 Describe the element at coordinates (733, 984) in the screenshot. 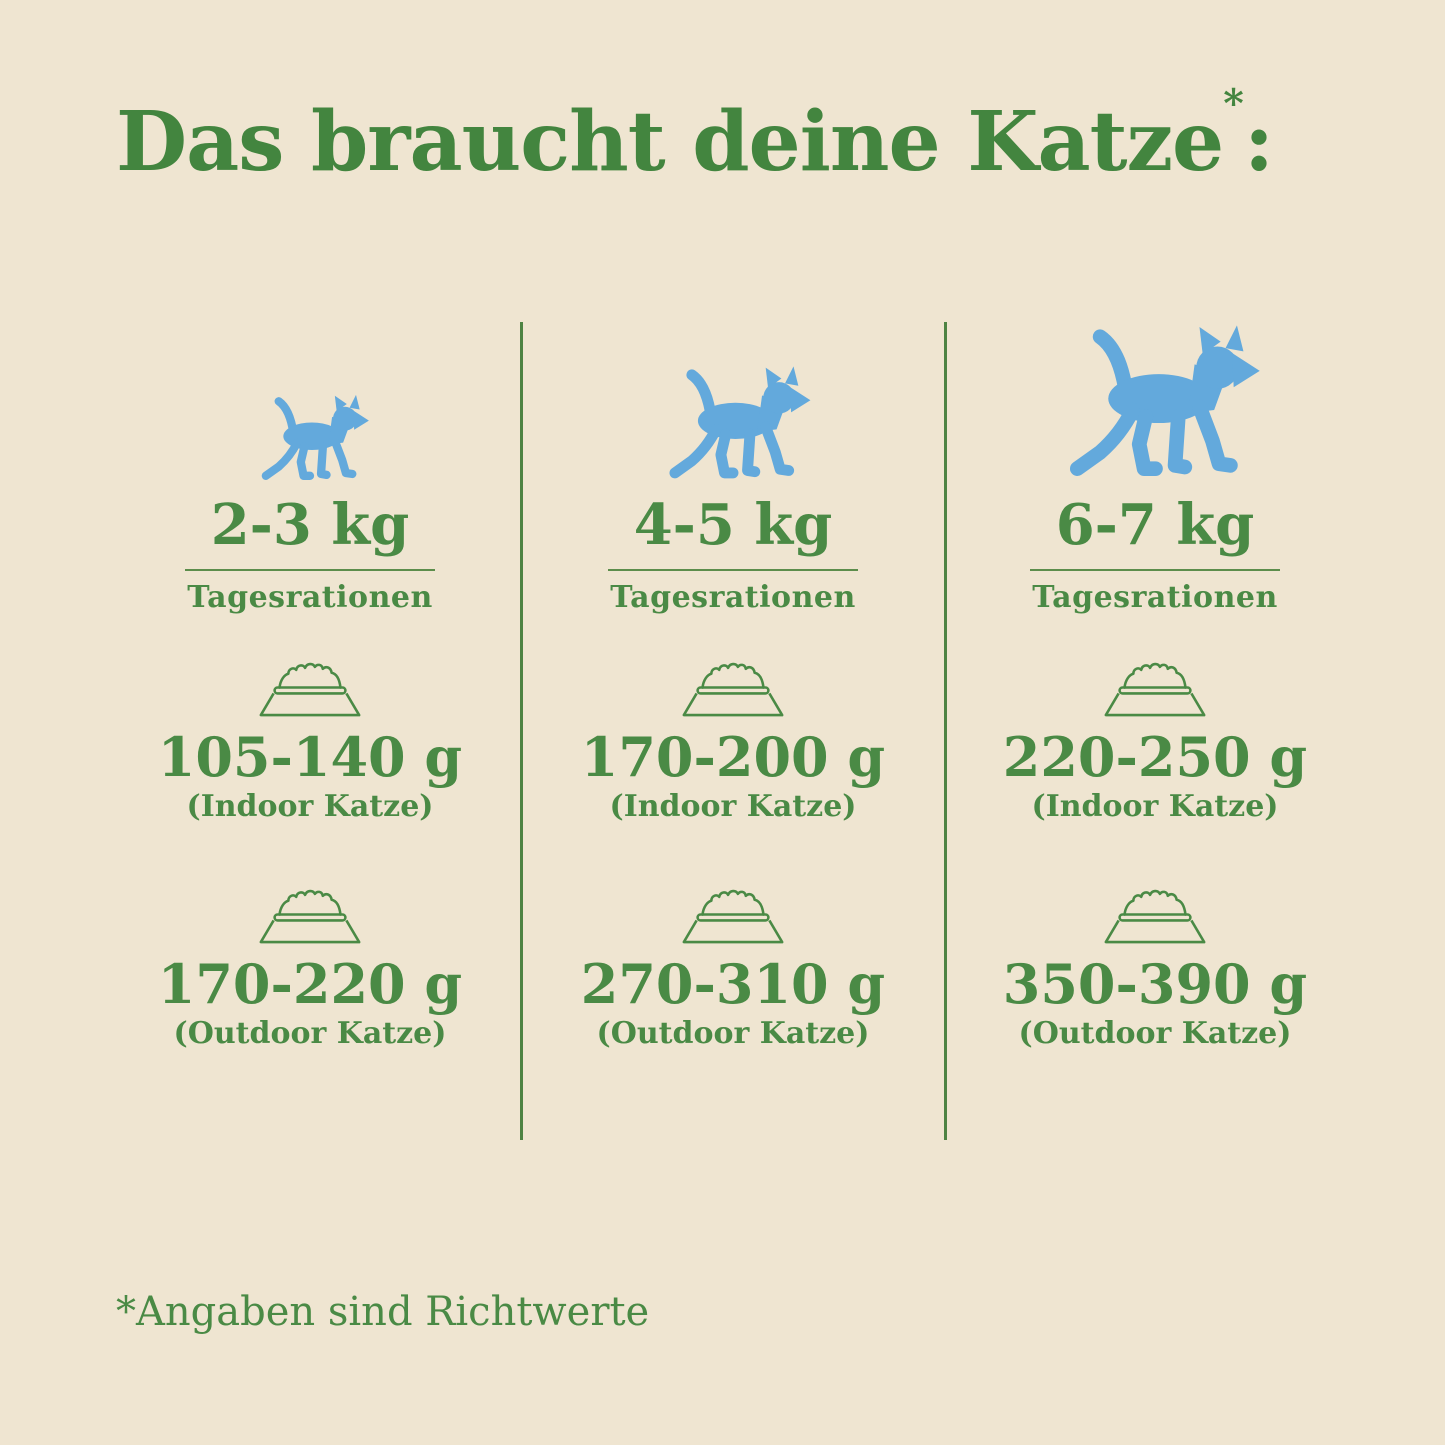

I see `outdoor-amount: 270-310 g` at that location.